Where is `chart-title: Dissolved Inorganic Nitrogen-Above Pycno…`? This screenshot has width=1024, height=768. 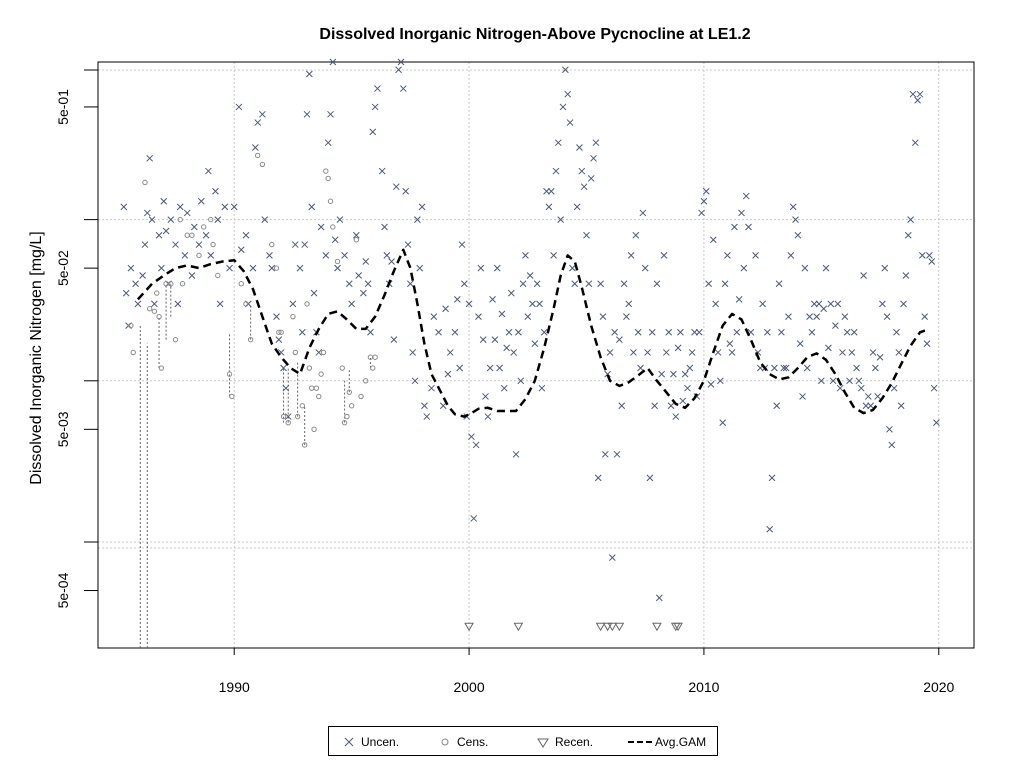 chart-title: Dissolved Inorganic Nitrogen-Above Pycno… is located at coordinates (534, 34).